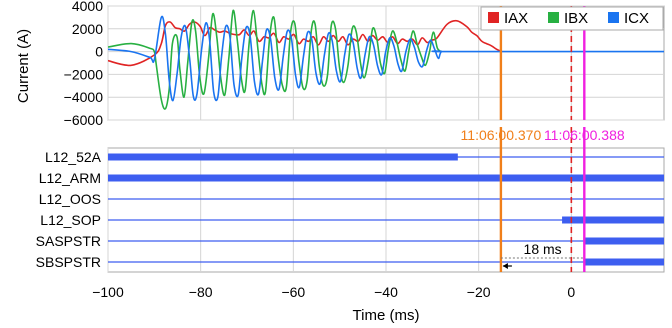 This screenshot has width=672, height=328. What do you see at coordinates (201, 292) in the screenshot?
I see `time-x-tick-label: −80` at bounding box center [201, 292].